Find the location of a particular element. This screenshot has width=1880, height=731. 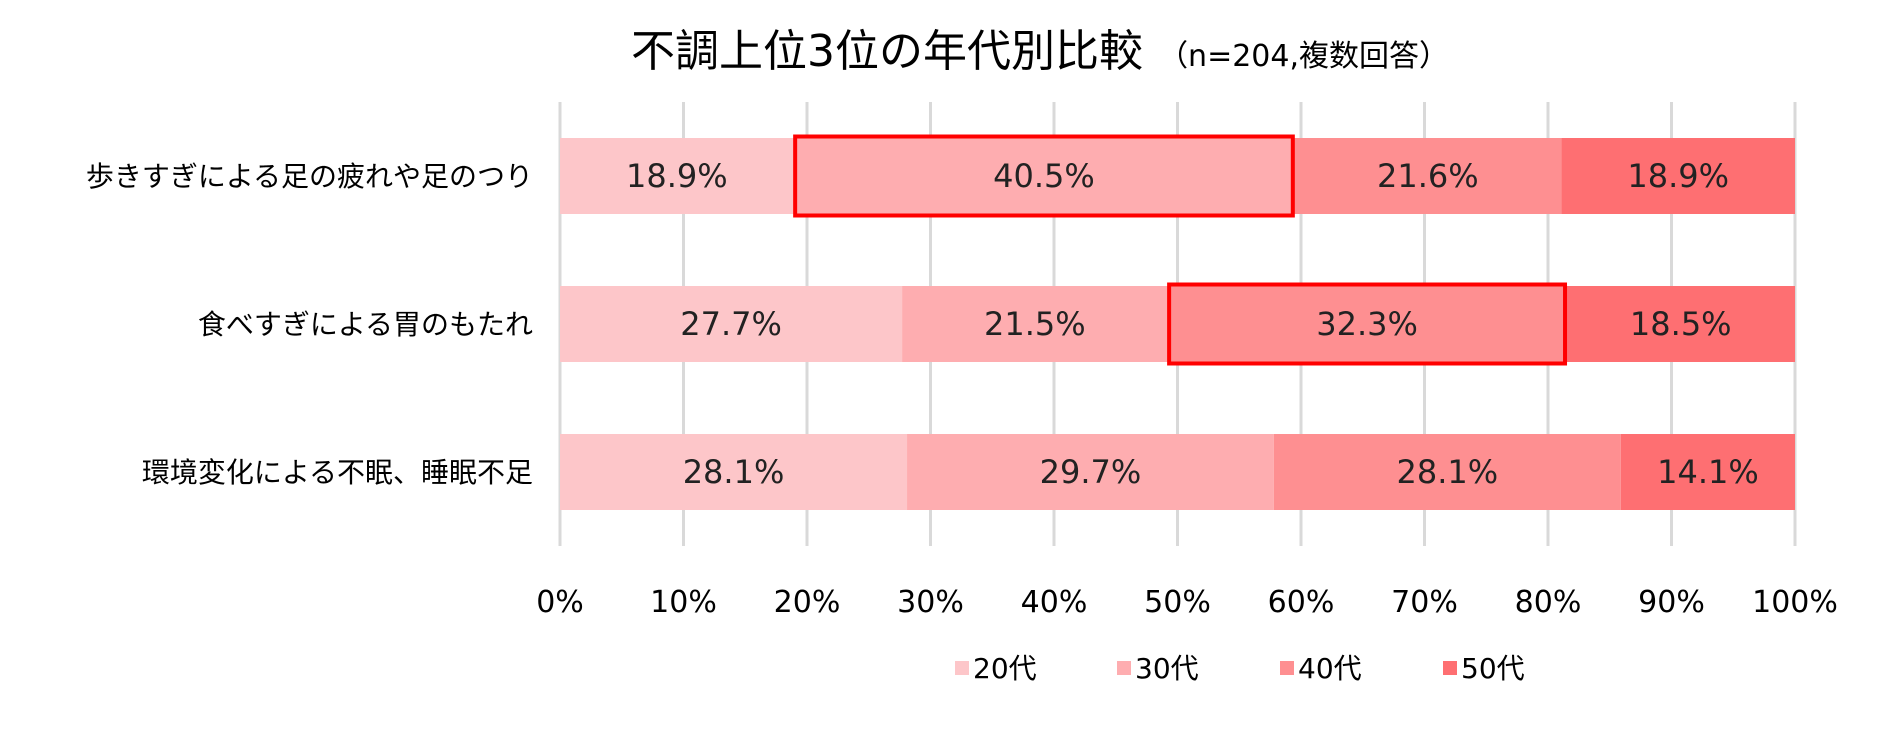

legend-label: 30代 is located at coordinates (1167, 668).